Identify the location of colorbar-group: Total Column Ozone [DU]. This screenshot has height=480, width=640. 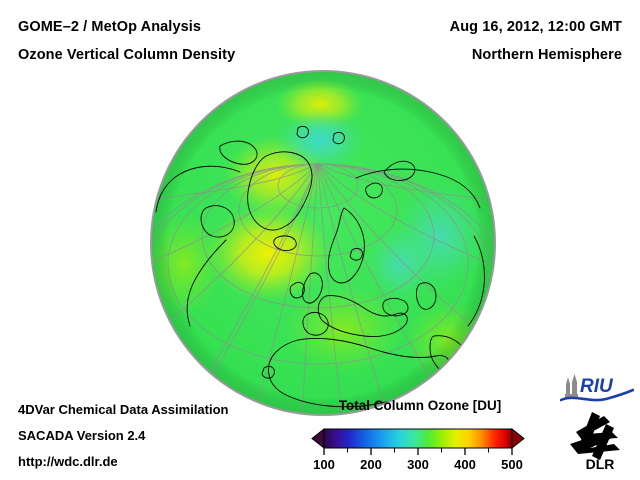
(420, 437).